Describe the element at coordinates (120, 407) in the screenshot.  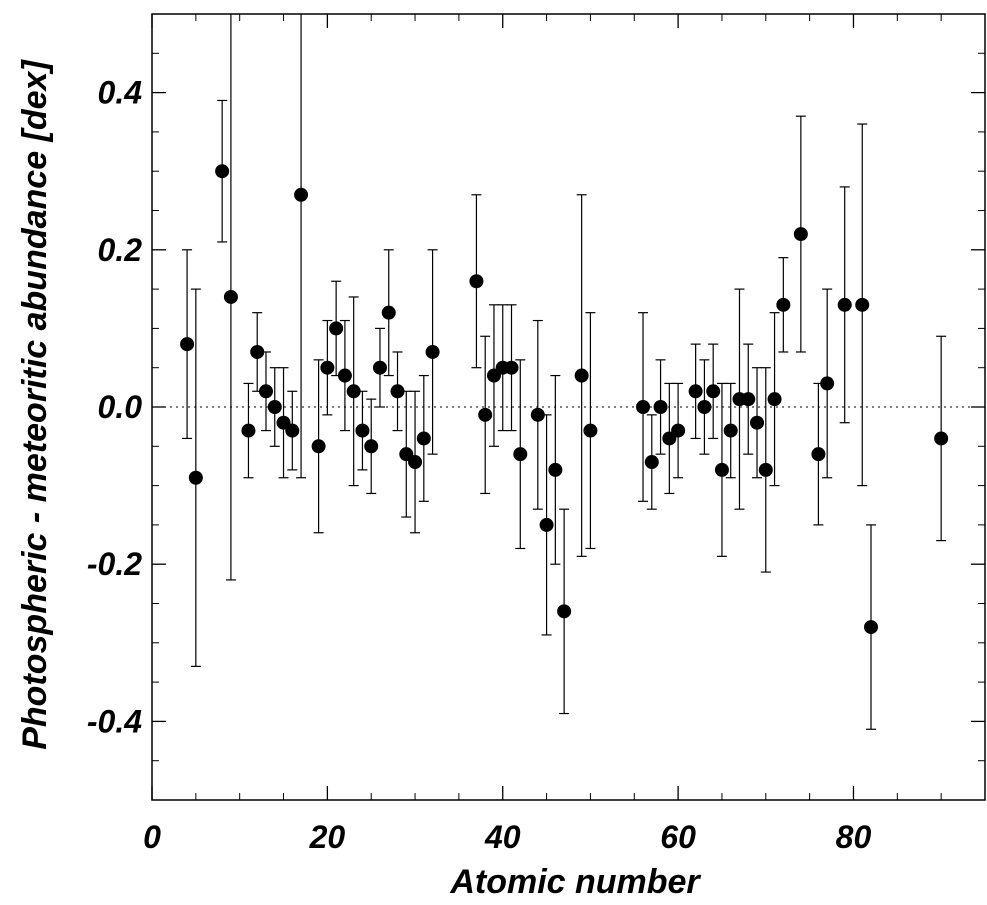
I see `y-tick-label: 0.0` at that location.